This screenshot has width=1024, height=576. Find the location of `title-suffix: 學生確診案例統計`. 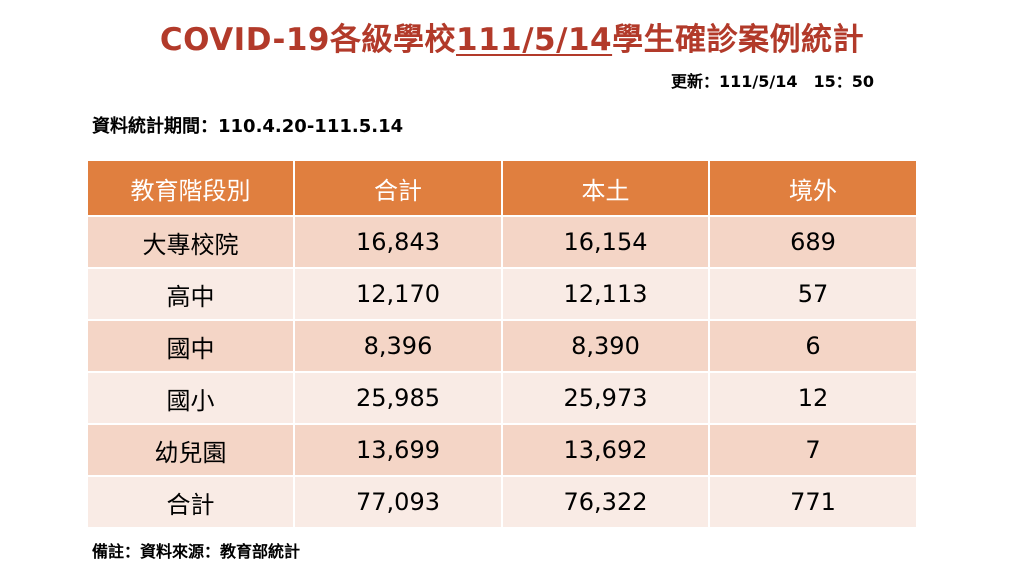

title-suffix: 學生確診案例統計 is located at coordinates (738, 40).